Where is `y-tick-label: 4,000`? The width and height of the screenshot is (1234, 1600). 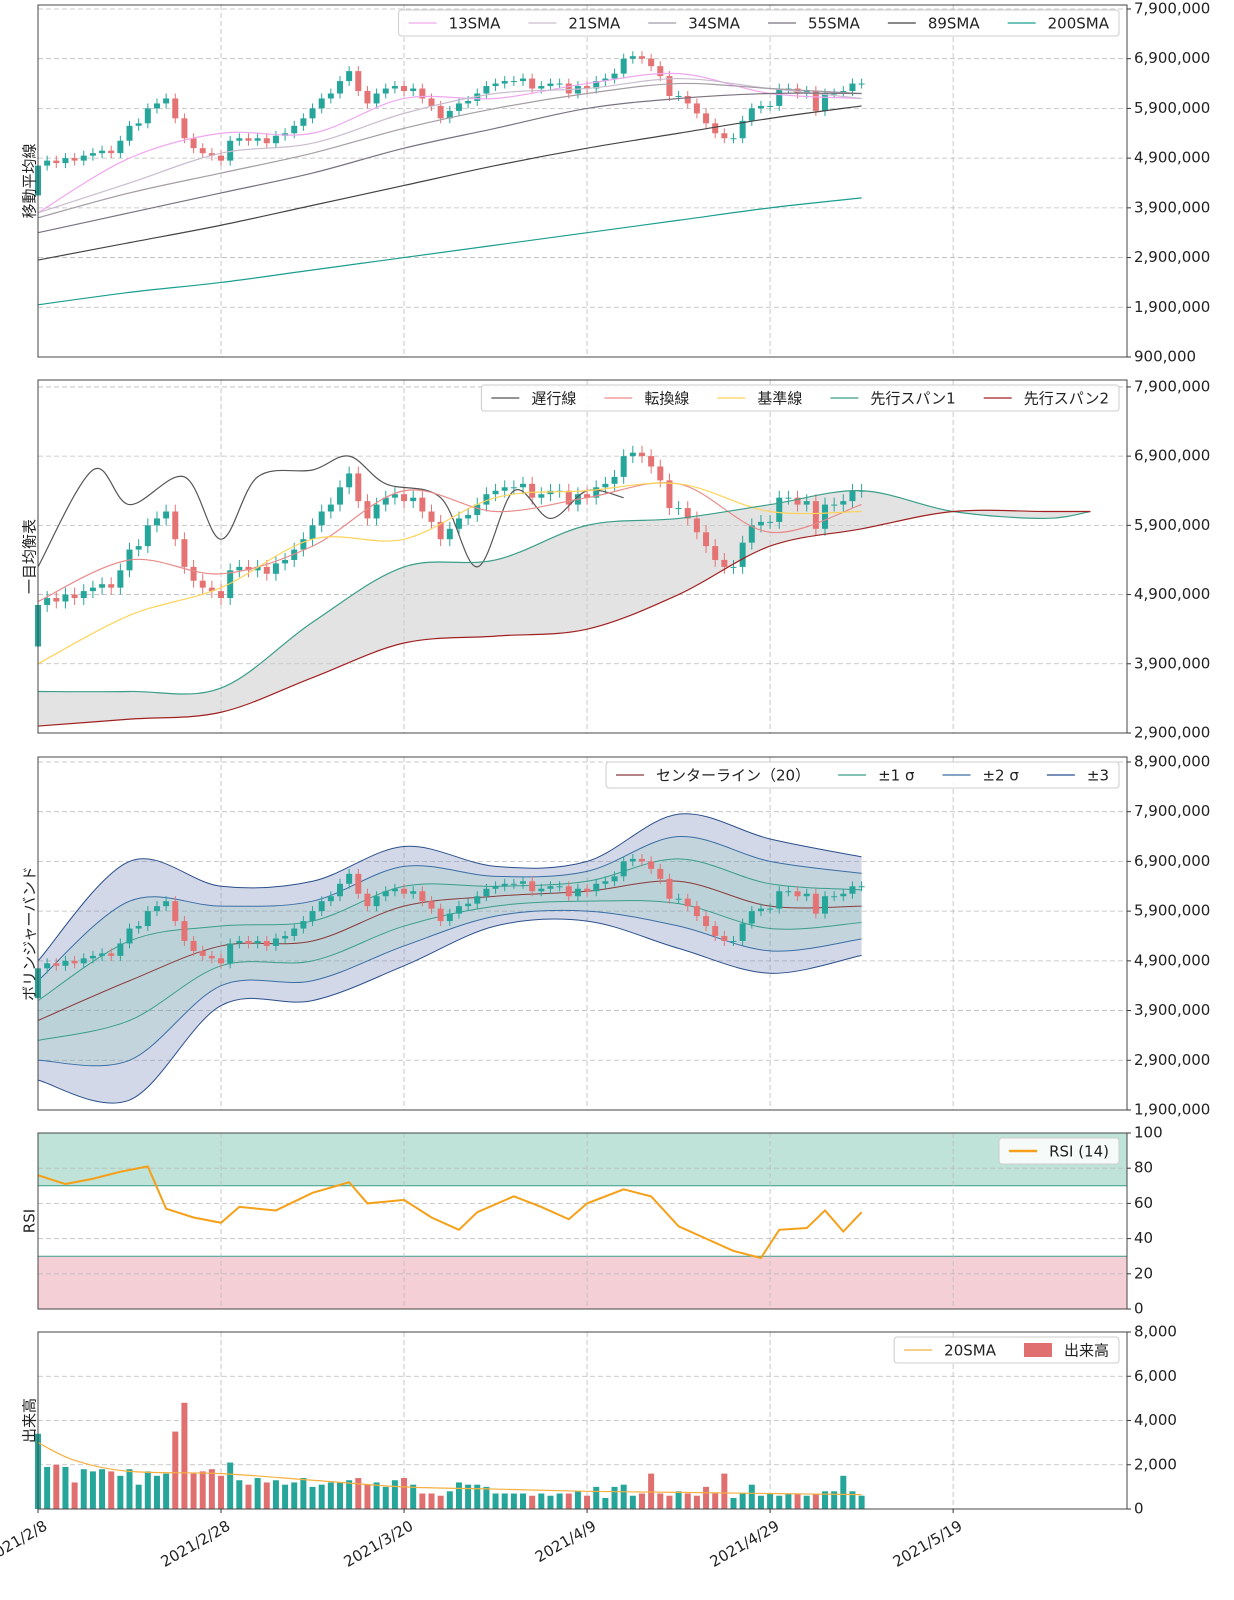
y-tick-label: 4,000 is located at coordinates (1155, 1420).